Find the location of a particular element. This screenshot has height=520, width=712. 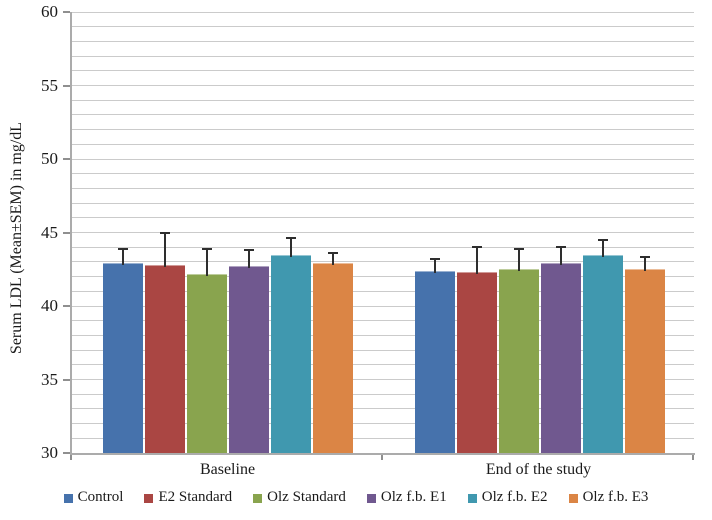

legend-label: Olz f.b. E1 is located at coordinates (413, 497).